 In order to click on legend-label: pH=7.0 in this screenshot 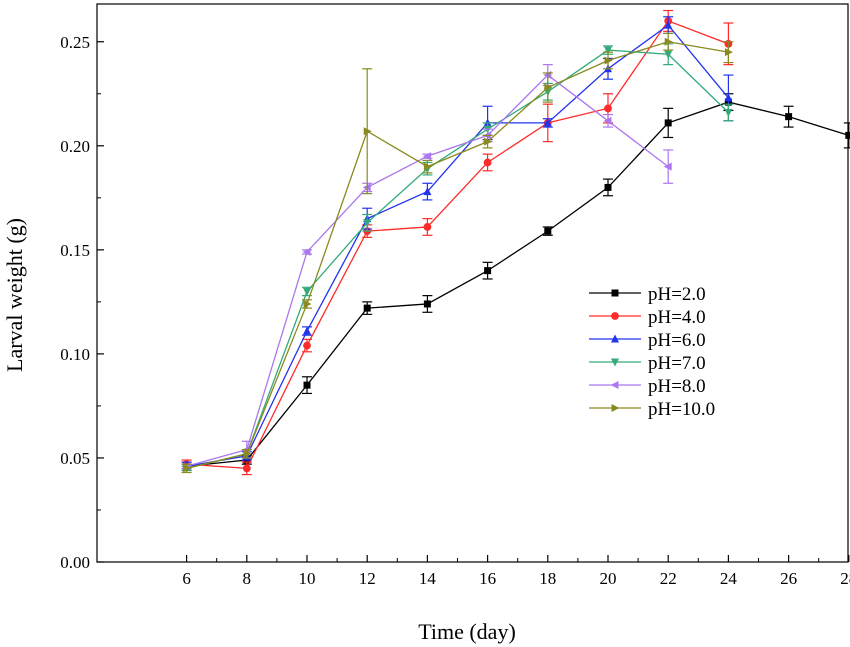, I will do `click(677, 363)`.